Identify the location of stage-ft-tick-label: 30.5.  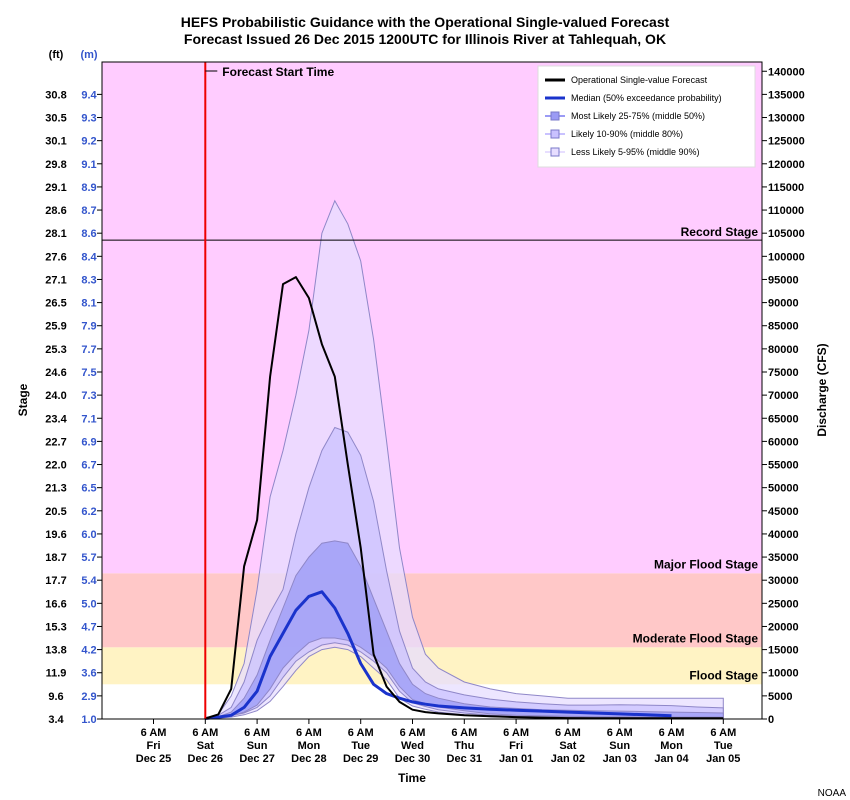
(55, 119).